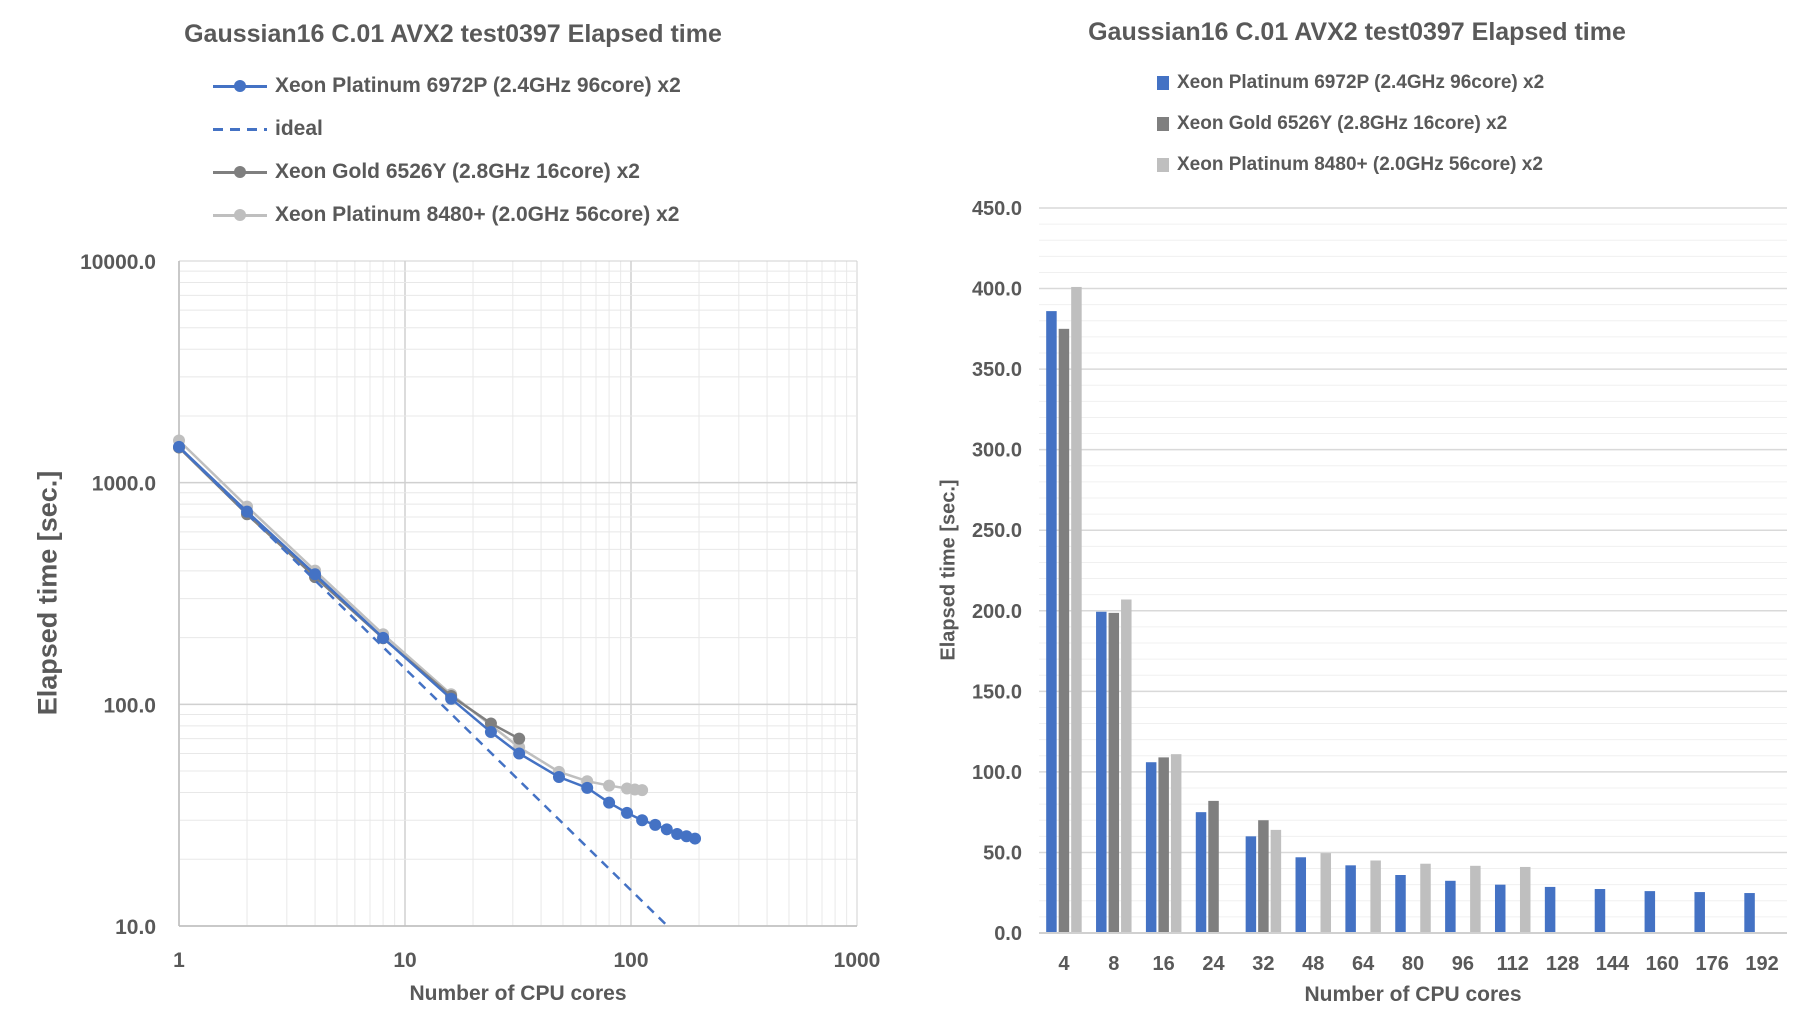 This screenshot has height=1032, width=1801. Describe the element at coordinates (1313, 964) in the screenshot. I see `x-tick-label: 48` at that location.